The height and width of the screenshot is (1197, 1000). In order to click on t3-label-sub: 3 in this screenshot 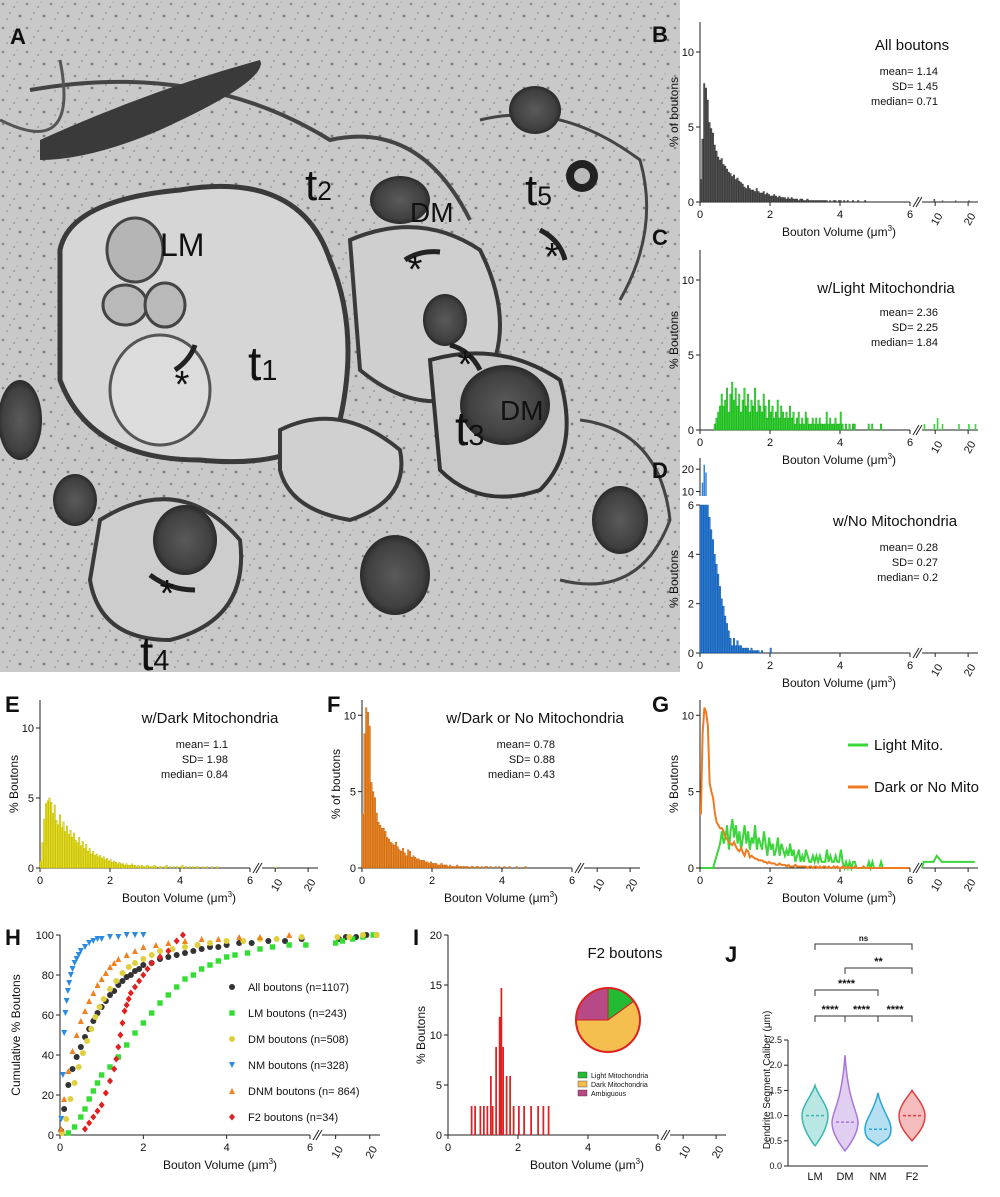, I will do `click(476, 436)`.